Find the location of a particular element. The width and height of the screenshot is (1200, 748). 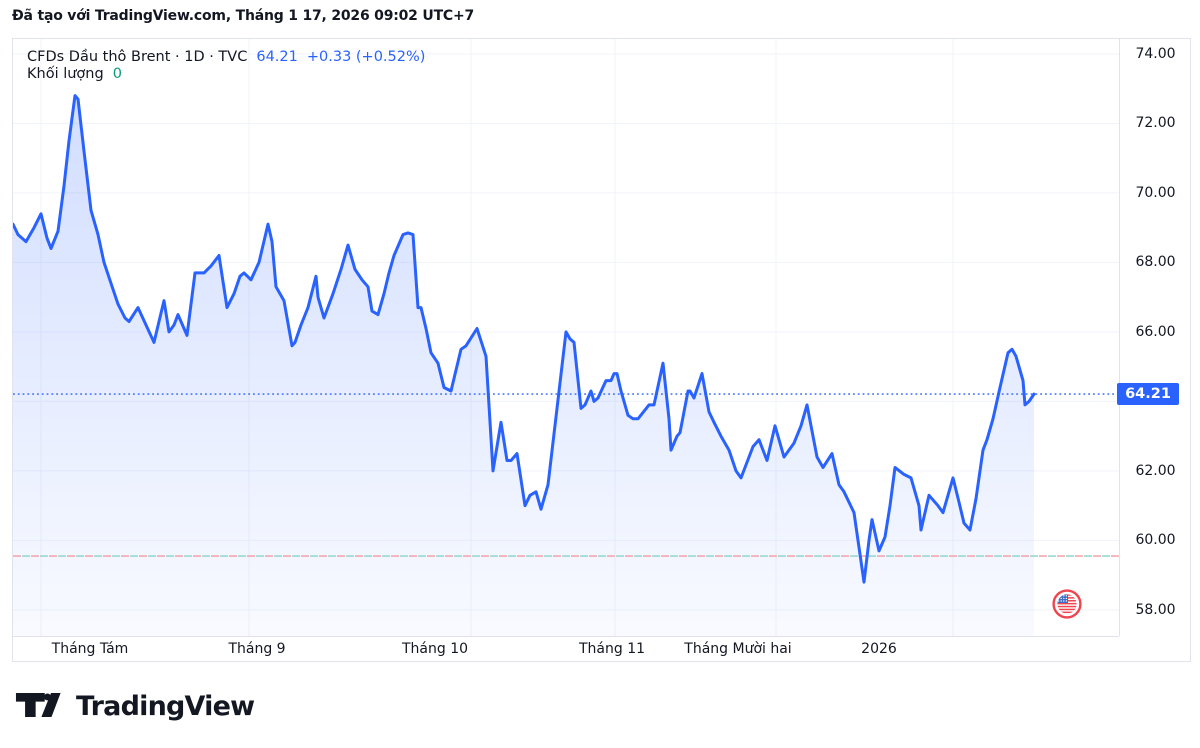

volume-label: Khối lượng is located at coordinates (65, 74).